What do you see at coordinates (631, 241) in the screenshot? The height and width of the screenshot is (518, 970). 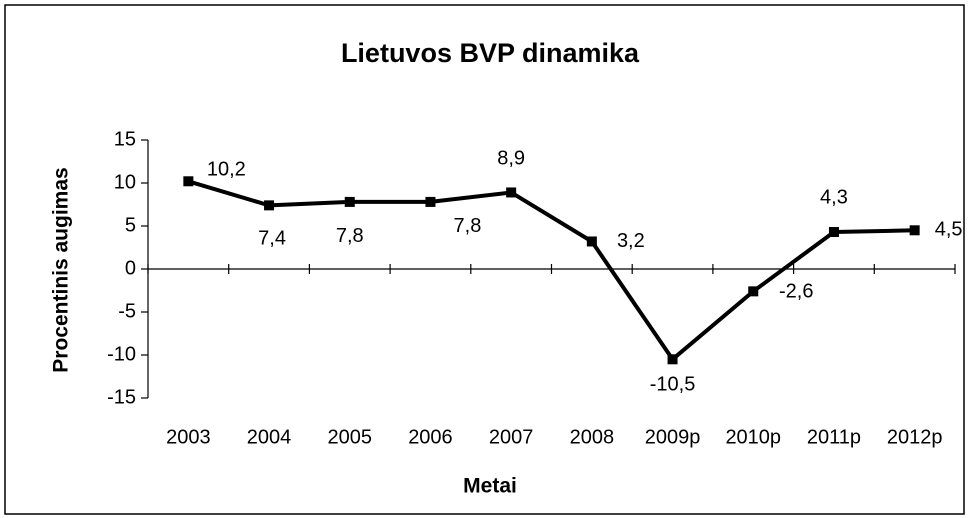 I see `data-label: 3,2` at bounding box center [631, 241].